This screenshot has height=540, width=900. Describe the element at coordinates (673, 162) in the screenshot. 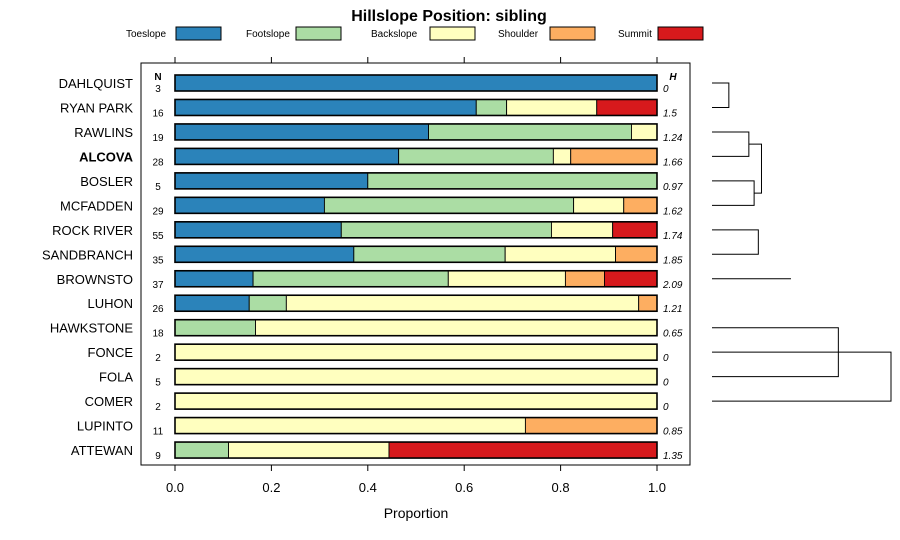

I see `h-value: 1.66` at that location.